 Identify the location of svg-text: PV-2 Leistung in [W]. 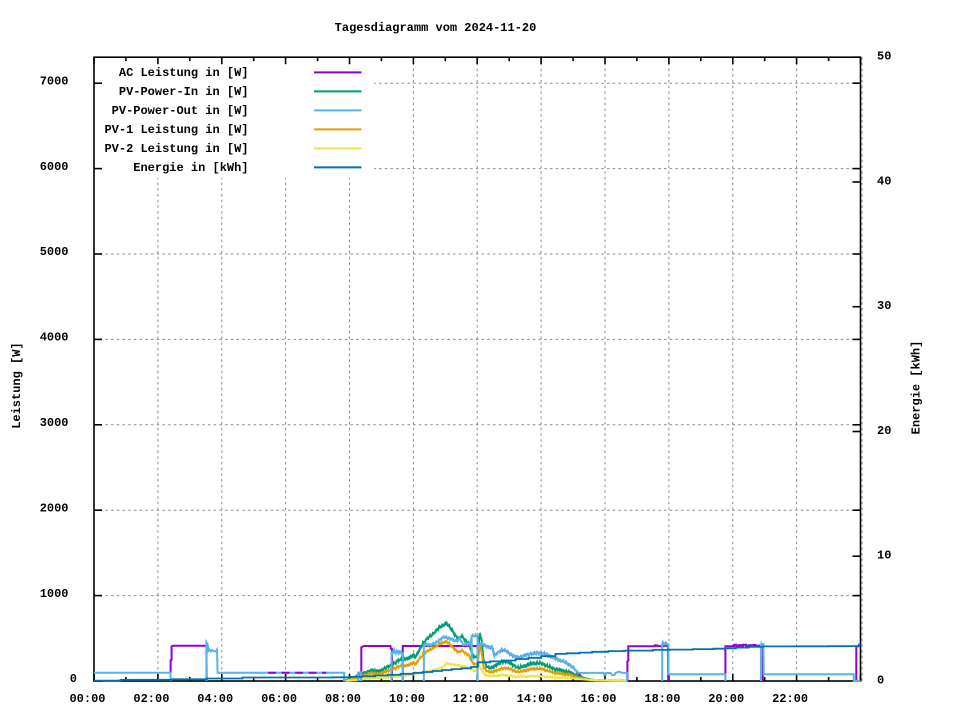
(176, 149).